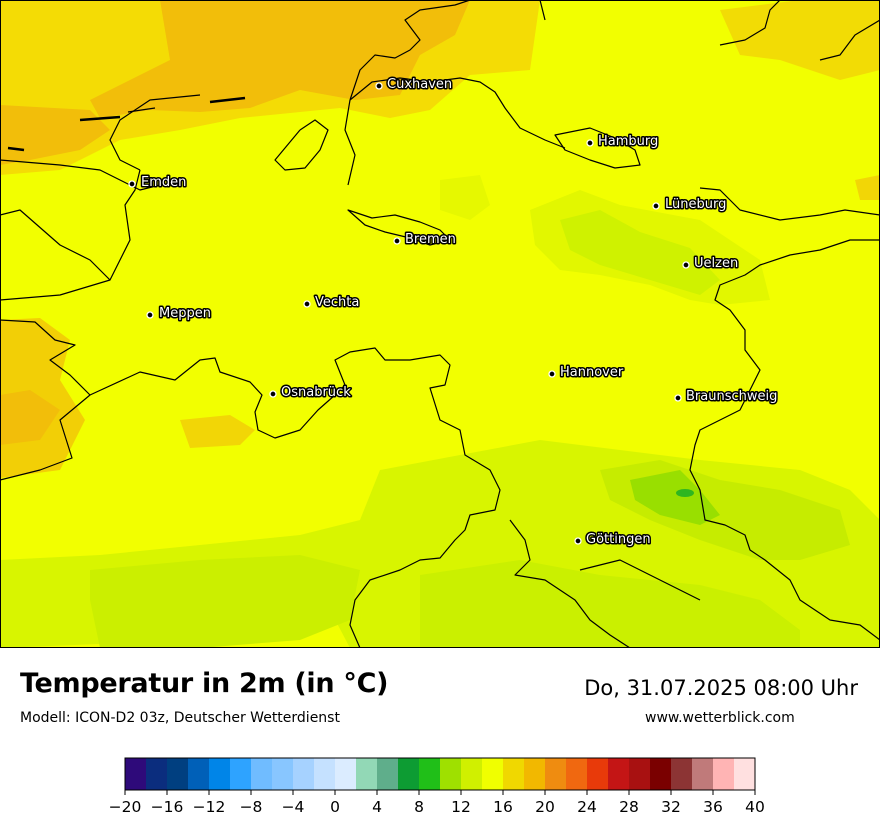 This screenshot has width=880, height=830. I want to click on city-vechta: Vechta, so click(332, 303).